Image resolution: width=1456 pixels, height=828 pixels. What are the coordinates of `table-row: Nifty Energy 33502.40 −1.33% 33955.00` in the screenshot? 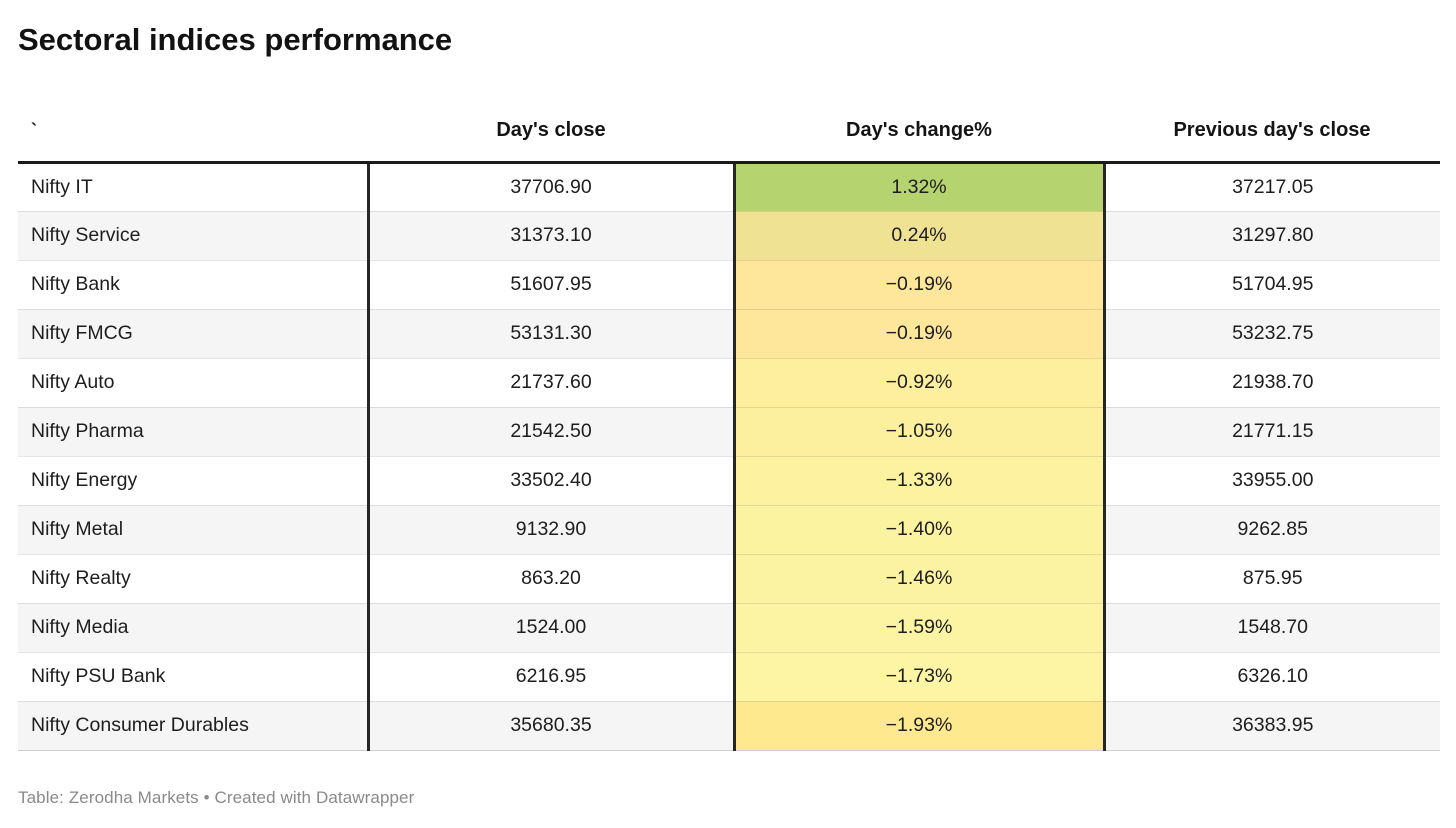 It's located at (729, 480).